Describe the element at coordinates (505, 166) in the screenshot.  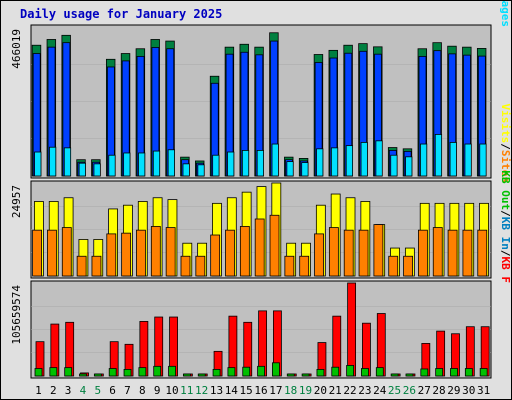
I see `legend-item-left: Sites` at that location.